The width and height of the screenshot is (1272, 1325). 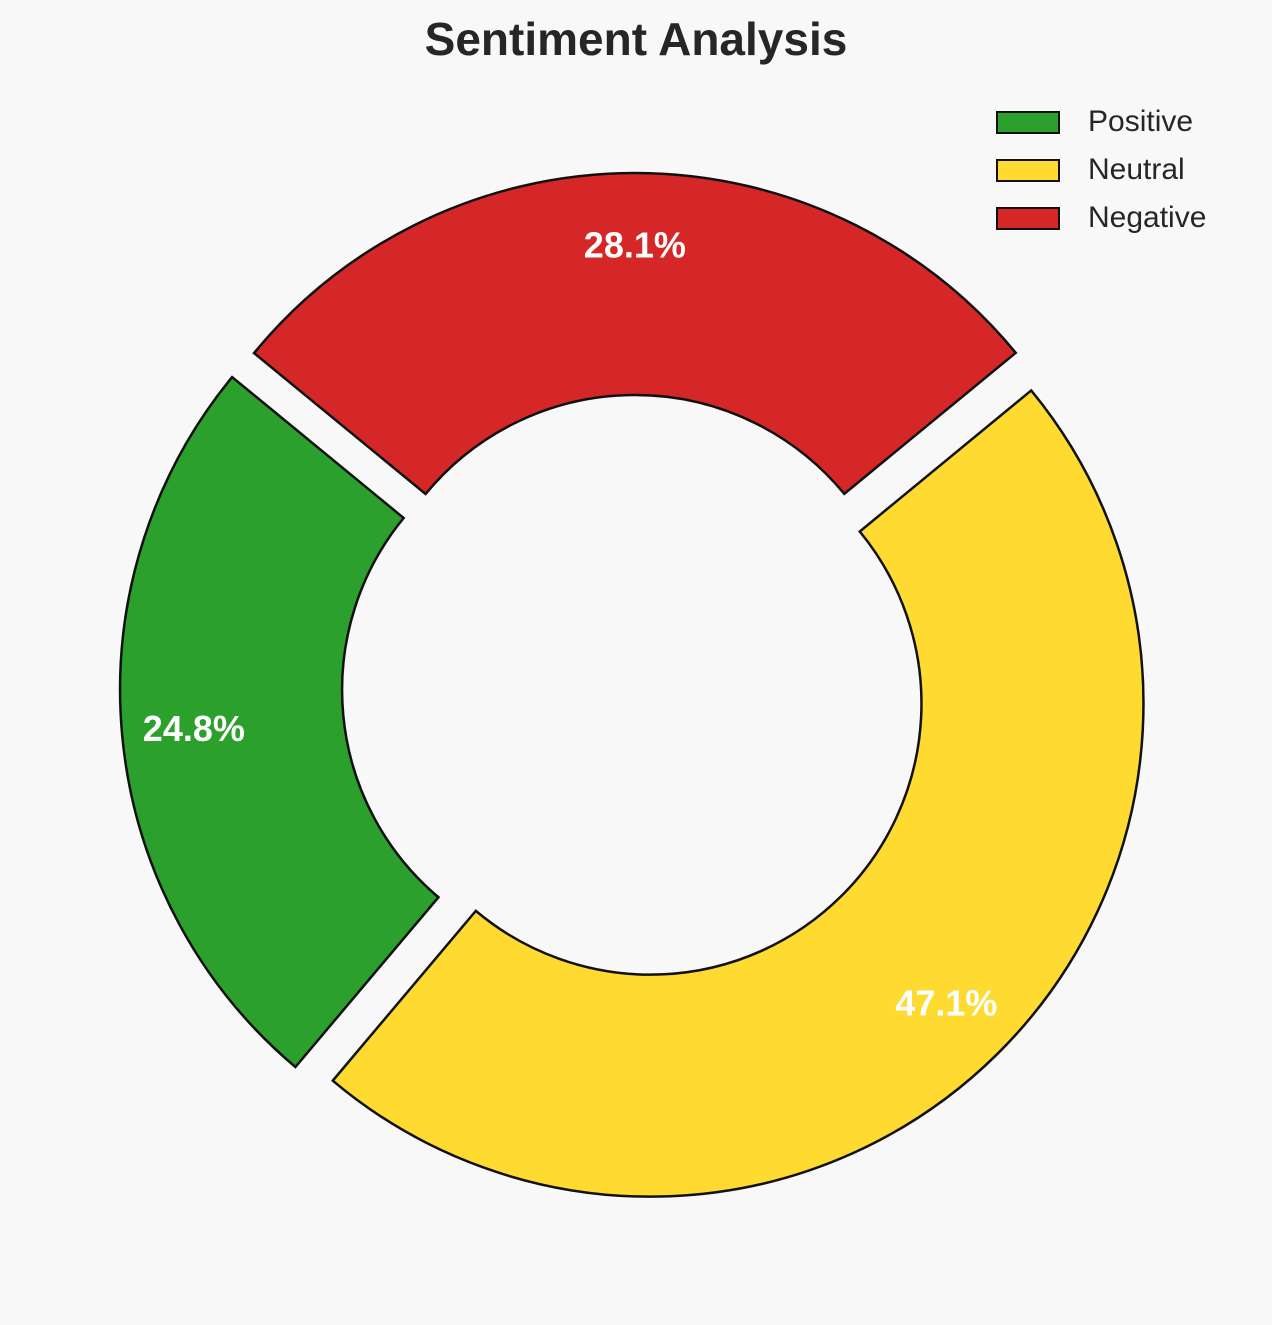 What do you see at coordinates (635, 245) in the screenshot?
I see `slice-value-label-negative: 28.1%` at bounding box center [635, 245].